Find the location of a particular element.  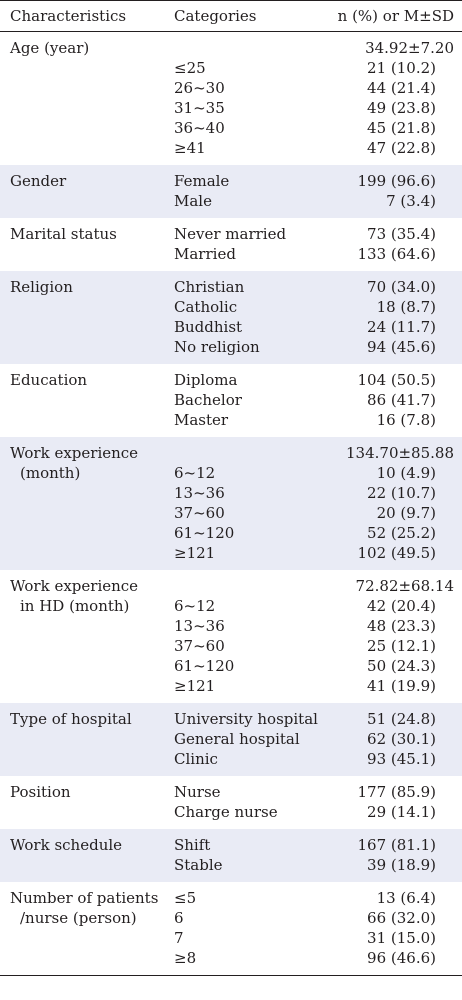

value-cell: 167 (81.1) is located at coordinates (396, 845).